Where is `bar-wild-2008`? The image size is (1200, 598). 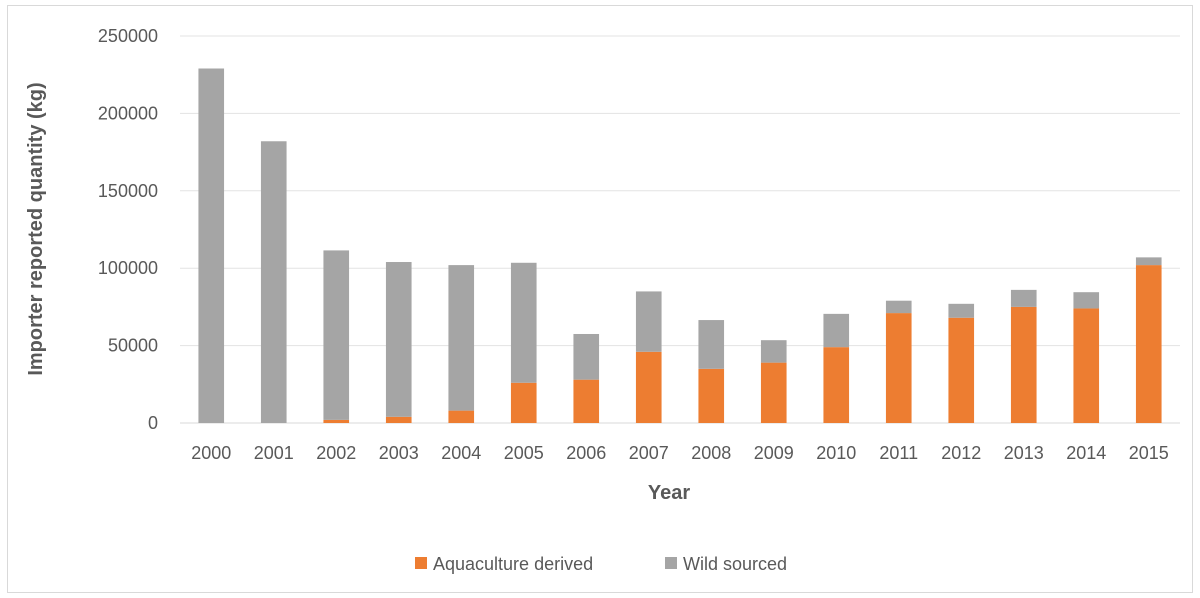 bar-wild-2008 is located at coordinates (711, 344).